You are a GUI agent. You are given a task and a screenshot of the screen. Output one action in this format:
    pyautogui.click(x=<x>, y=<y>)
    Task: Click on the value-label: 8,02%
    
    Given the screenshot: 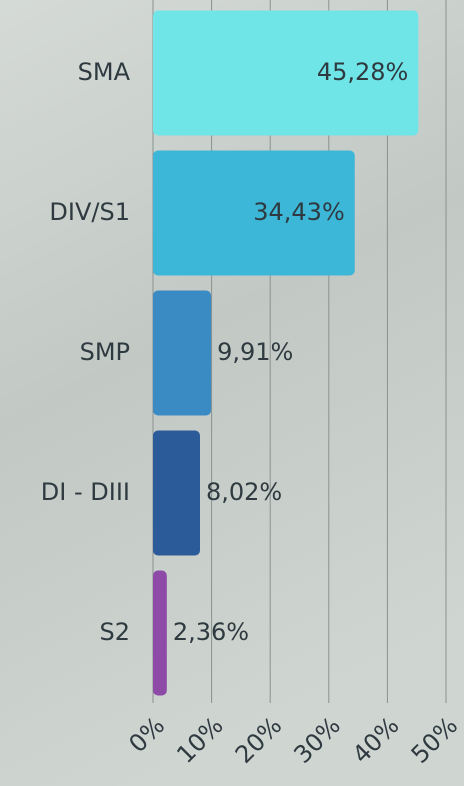 What is the action you would take?
    pyautogui.click(x=244, y=492)
    